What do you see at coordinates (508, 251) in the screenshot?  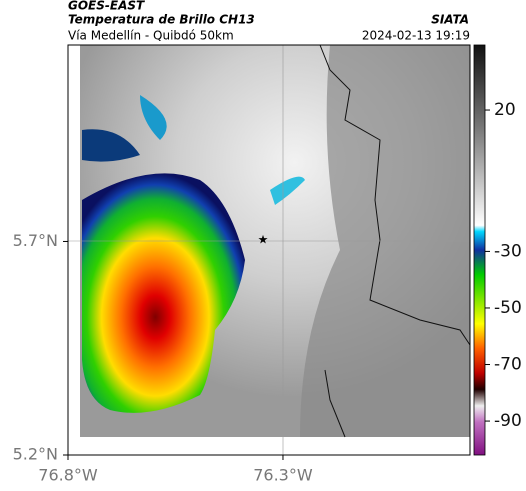 I see `colorbar-tick-label: -30` at bounding box center [508, 251].